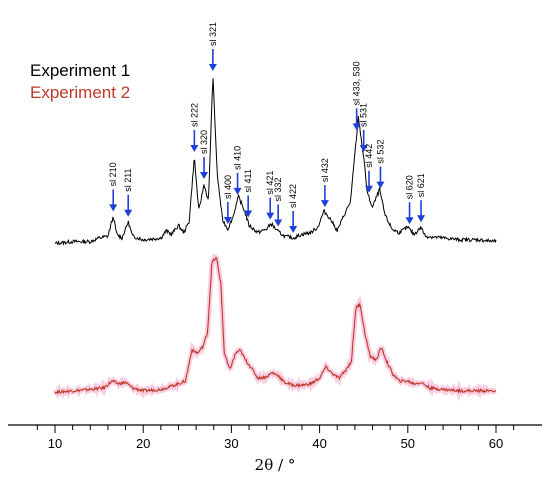 This screenshot has width=550, height=490. I want to click on legend: Experiment 1 Experiment 2, so click(80, 81).